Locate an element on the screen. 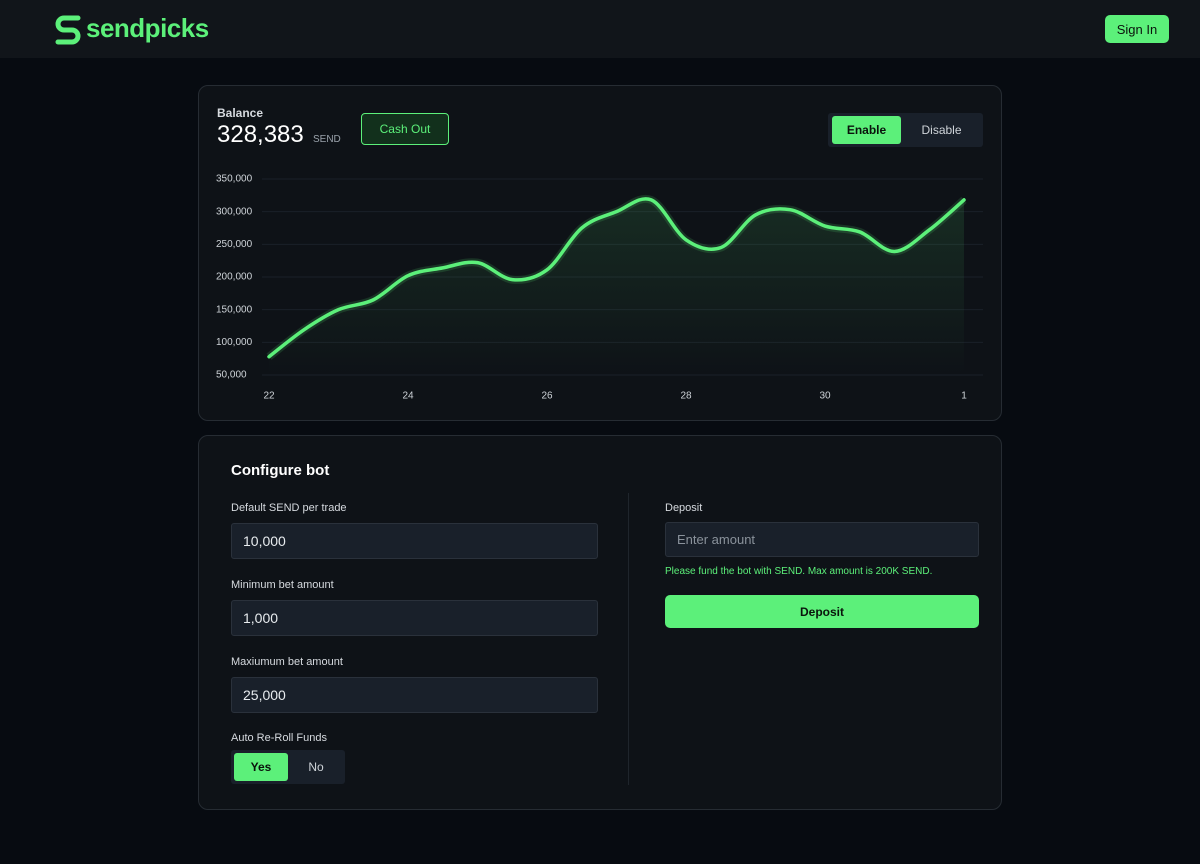 The width and height of the screenshot is (1200, 864). x-tick-label: 1 is located at coordinates (964, 396).